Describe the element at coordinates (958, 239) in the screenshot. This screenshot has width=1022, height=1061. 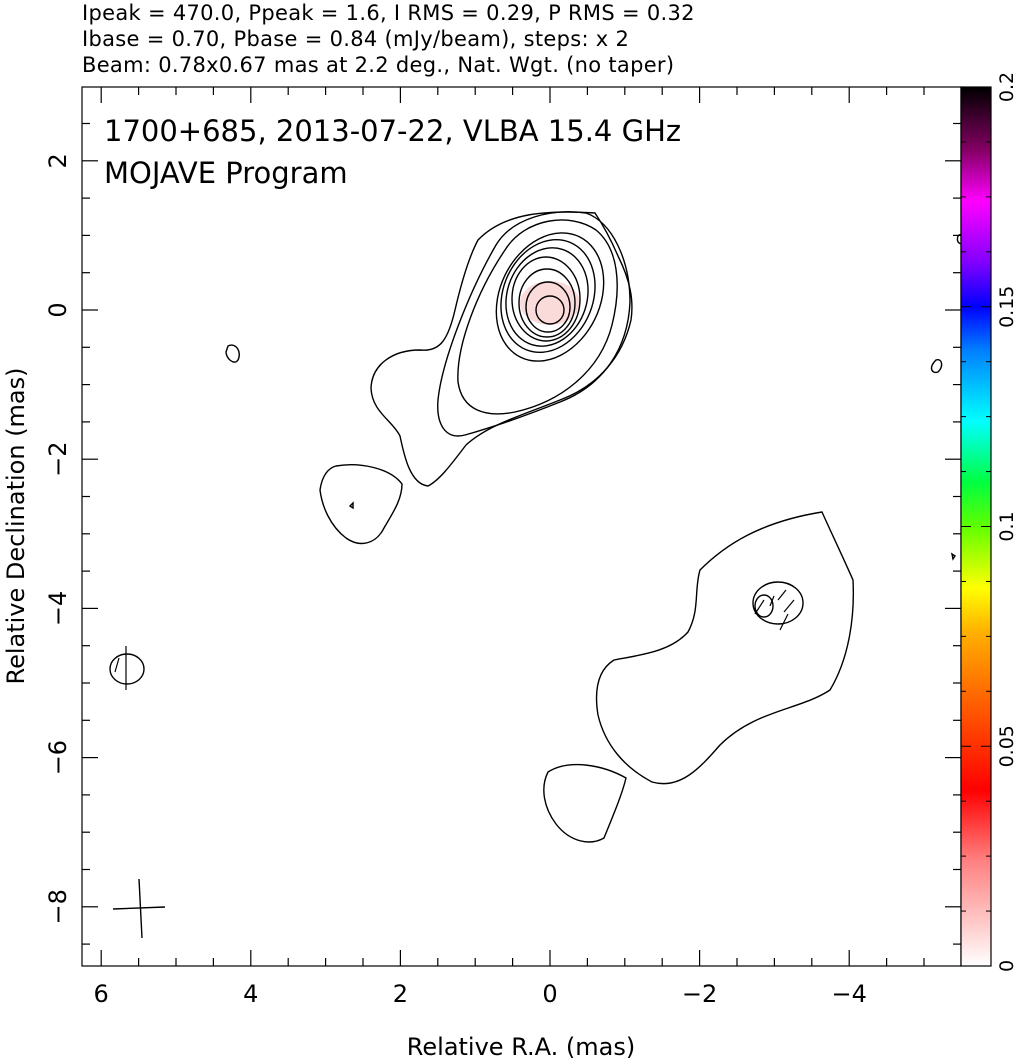
I see `west-edge-contour` at that location.